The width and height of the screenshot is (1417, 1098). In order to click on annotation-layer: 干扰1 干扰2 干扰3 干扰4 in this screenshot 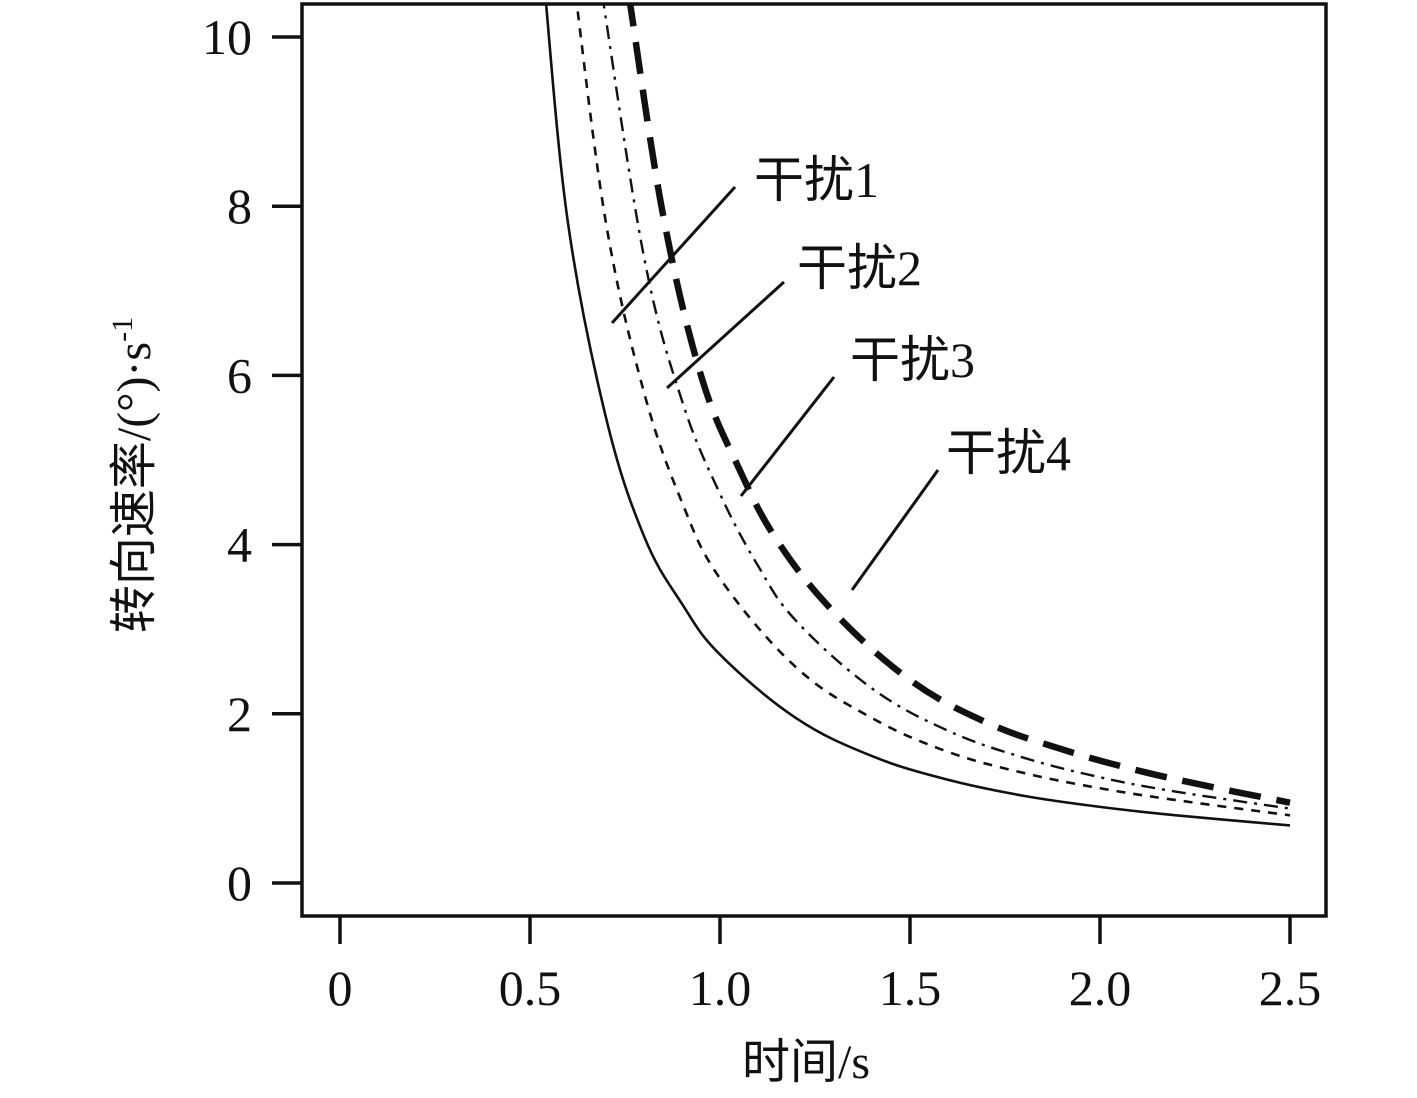, I will do `click(840, 371)`.